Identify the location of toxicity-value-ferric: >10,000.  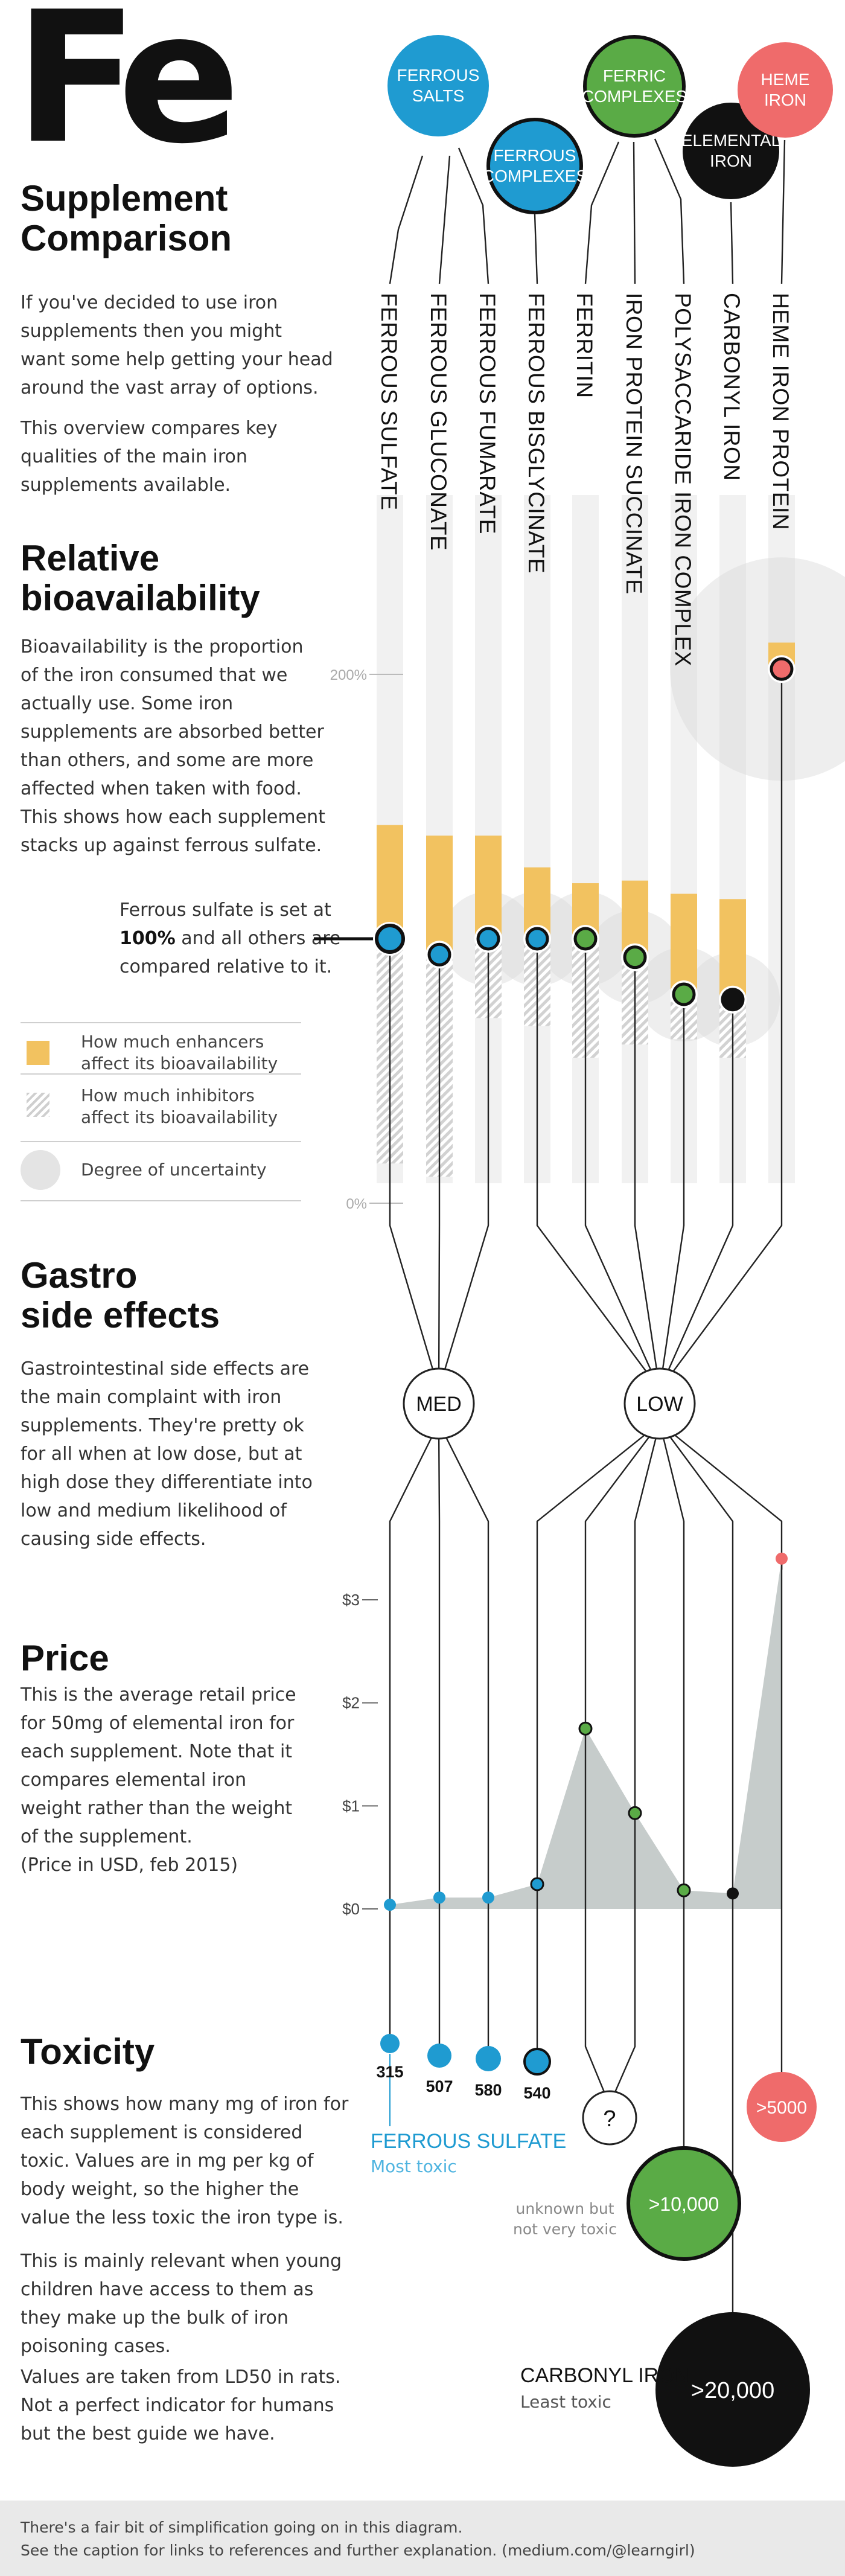
(684, 2204).